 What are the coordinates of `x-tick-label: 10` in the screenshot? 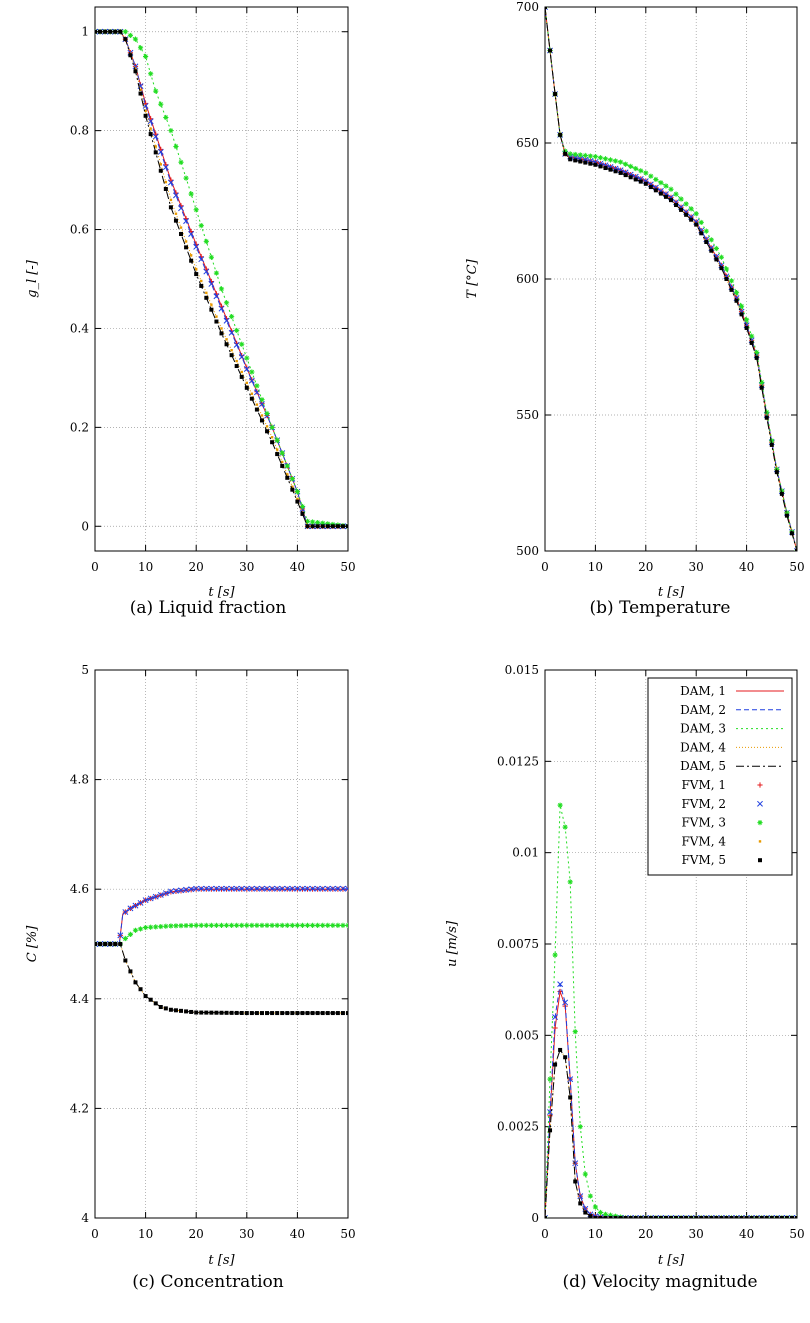 It's located at (145, 567).